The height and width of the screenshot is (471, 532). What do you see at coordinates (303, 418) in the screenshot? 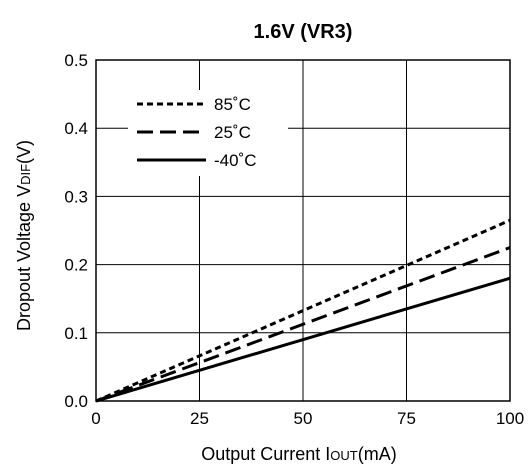
I see `x-tick-label: 50` at bounding box center [303, 418].